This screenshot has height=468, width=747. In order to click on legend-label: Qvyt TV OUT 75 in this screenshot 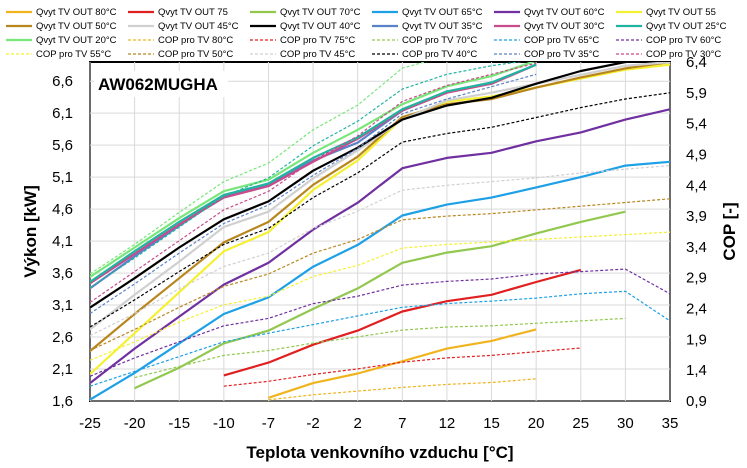, I will do `click(193, 12)`.